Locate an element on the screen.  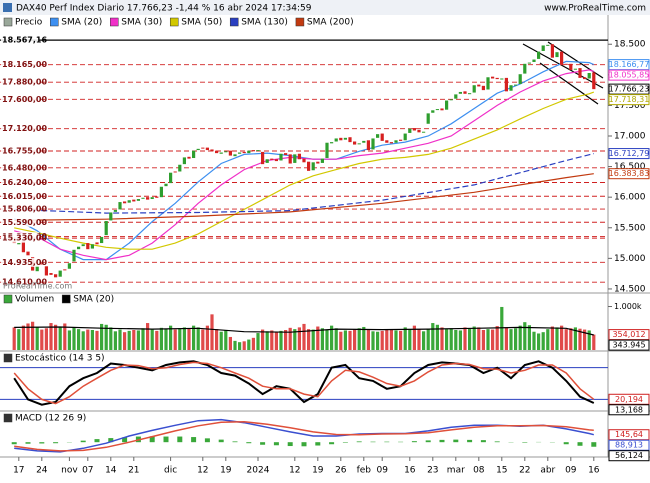
x-tick-label: 08 is located at coordinates (479, 471).